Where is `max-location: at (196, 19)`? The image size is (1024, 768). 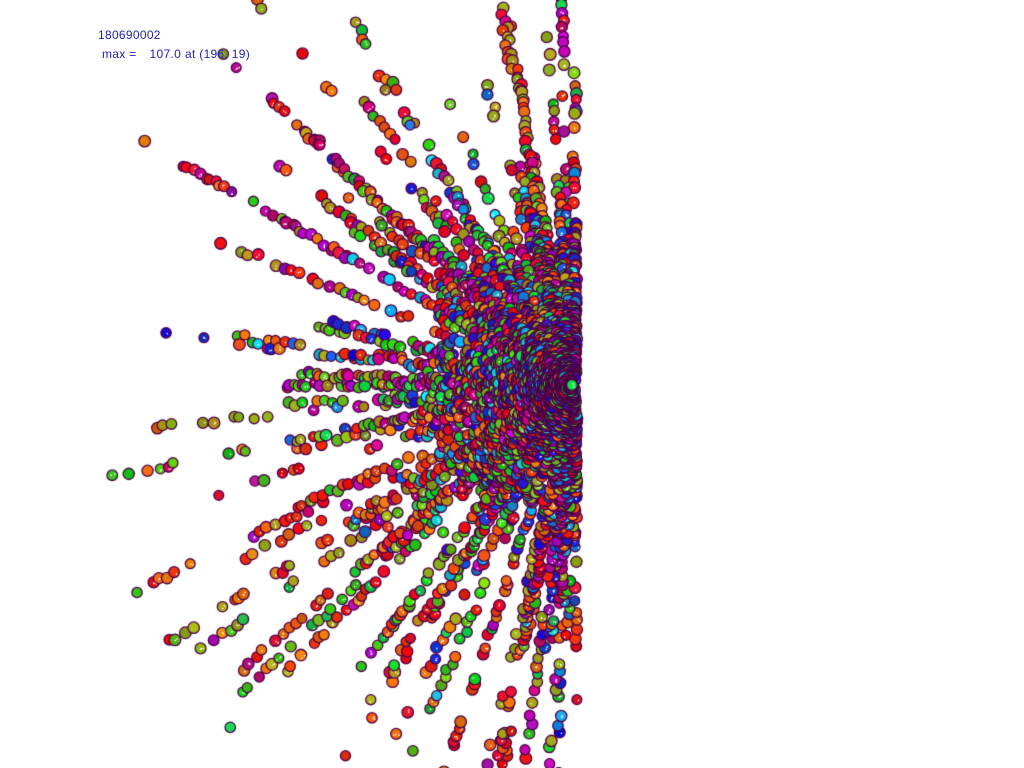
max-location: at (196, 19) is located at coordinates (218, 54).